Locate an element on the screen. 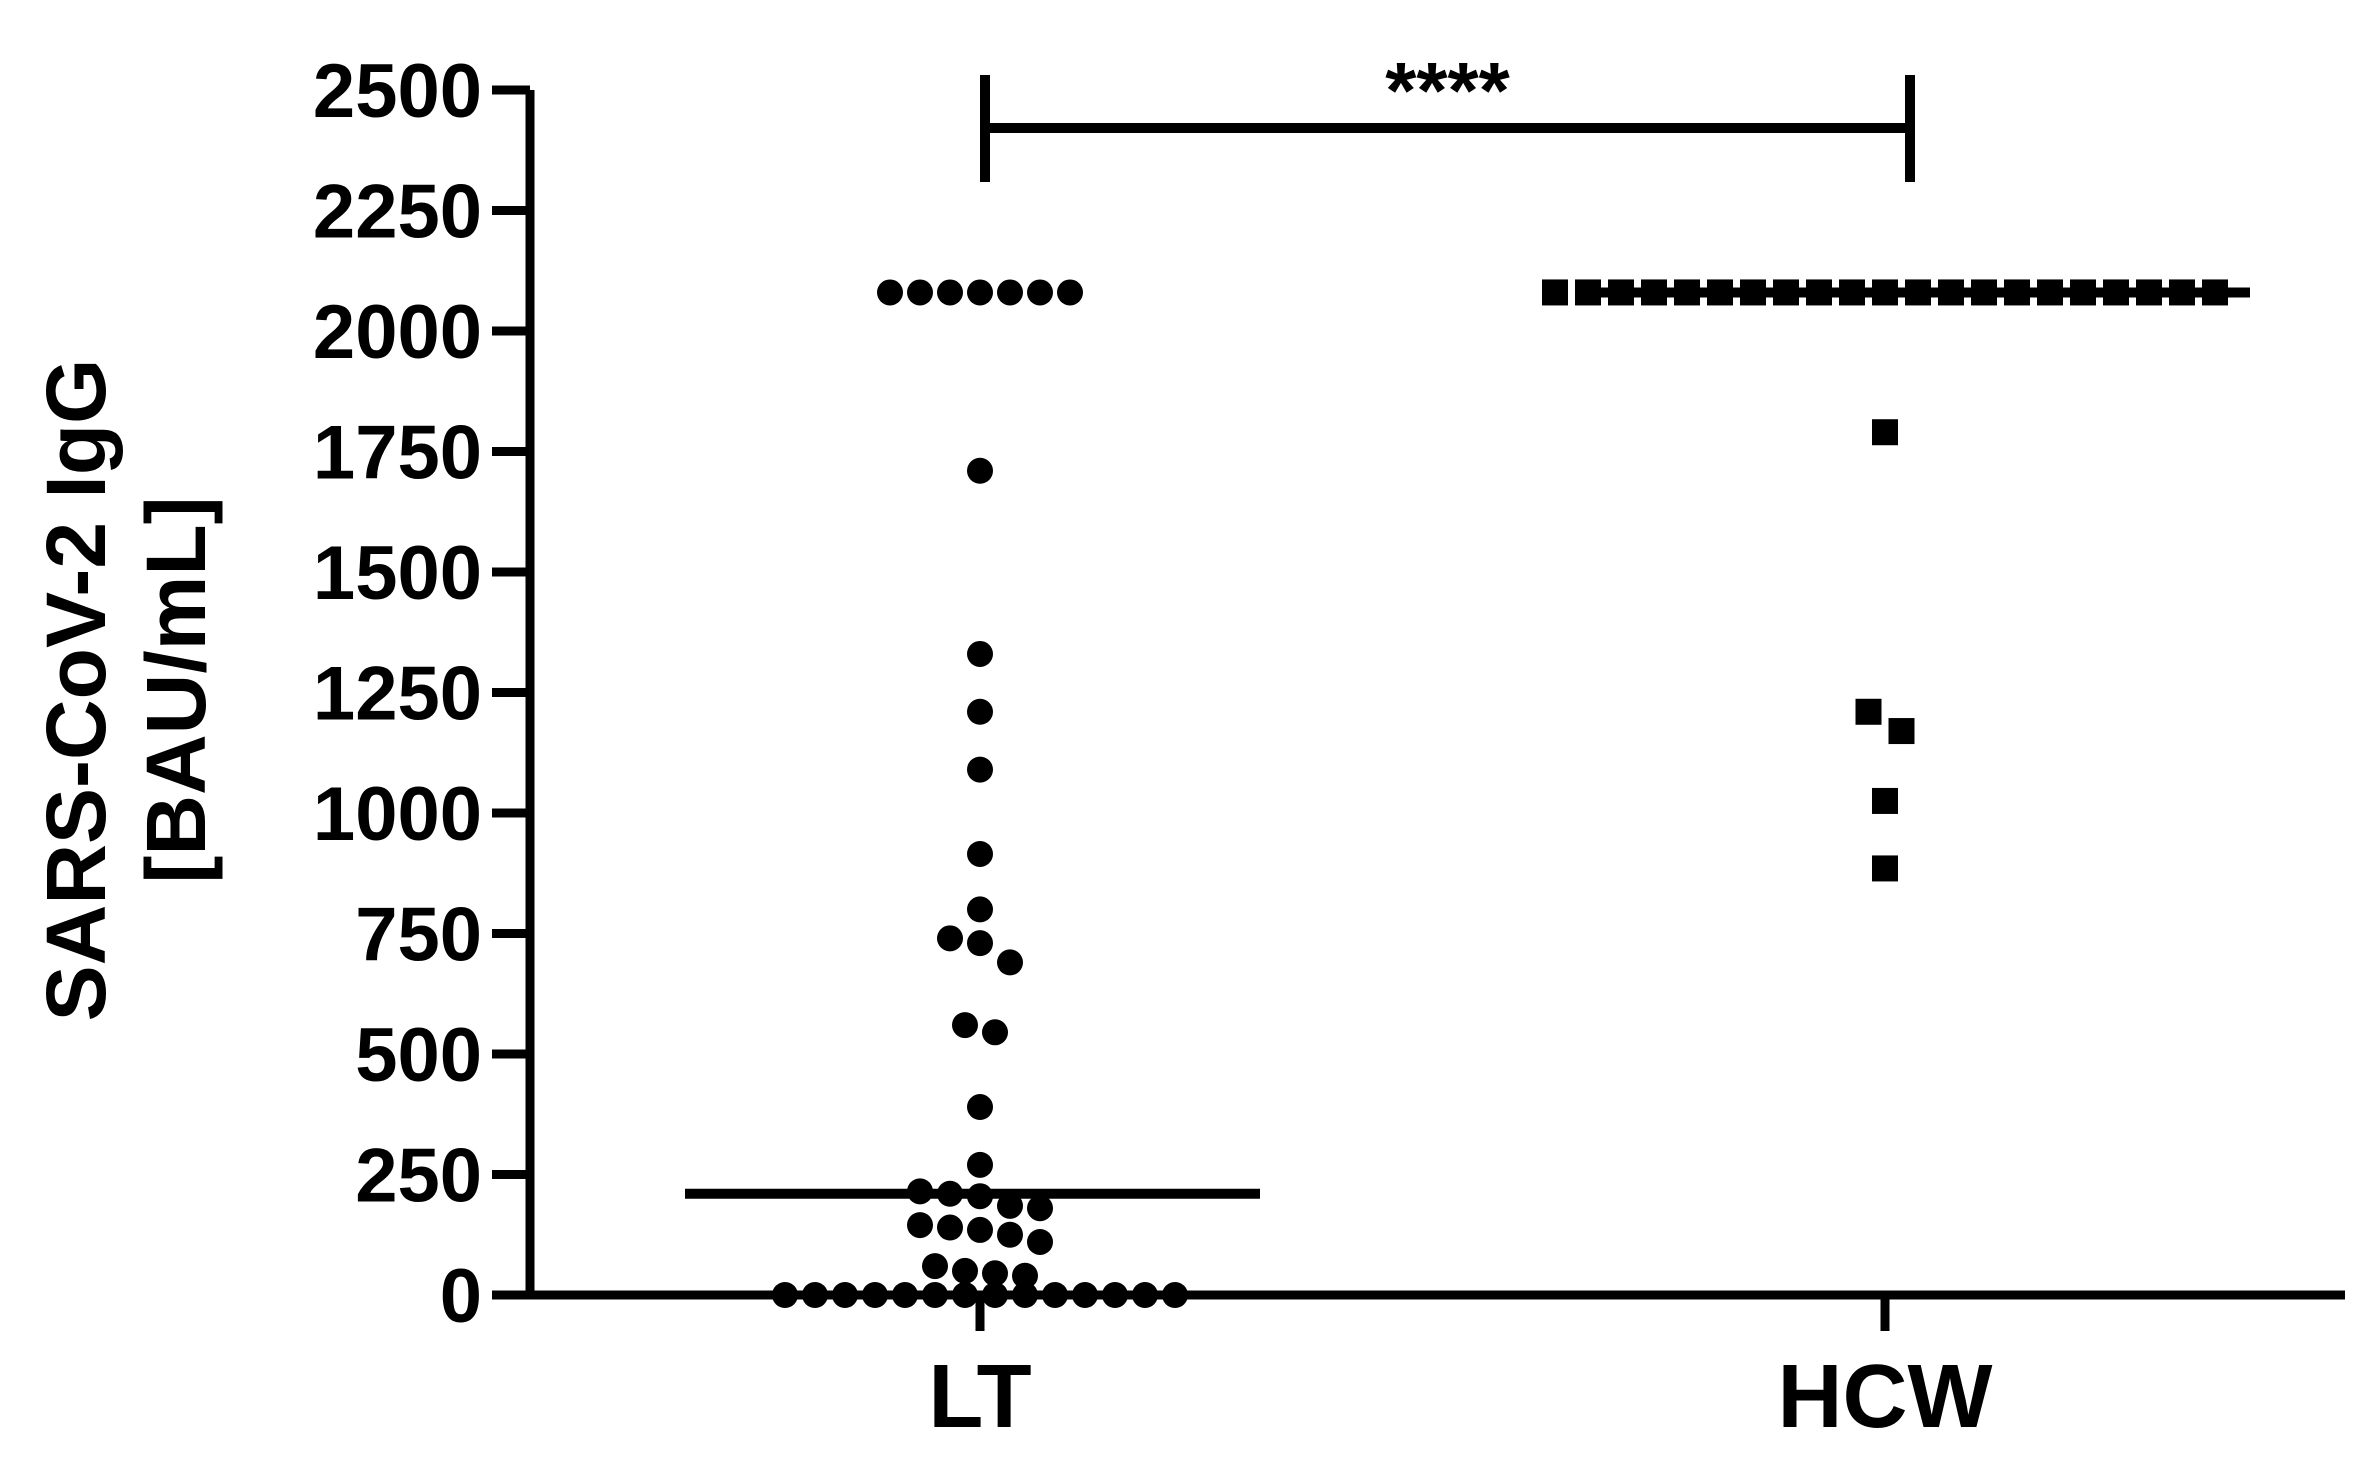 The width and height of the screenshot is (2365, 1458). y-tick-label: 750 is located at coordinates (418, 935).